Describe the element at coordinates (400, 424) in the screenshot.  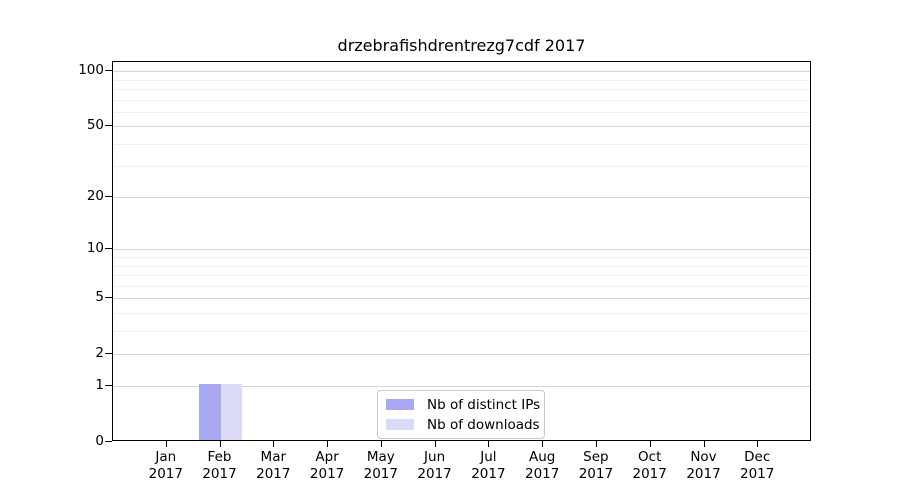
I see `legend-swatch-downloads` at that location.